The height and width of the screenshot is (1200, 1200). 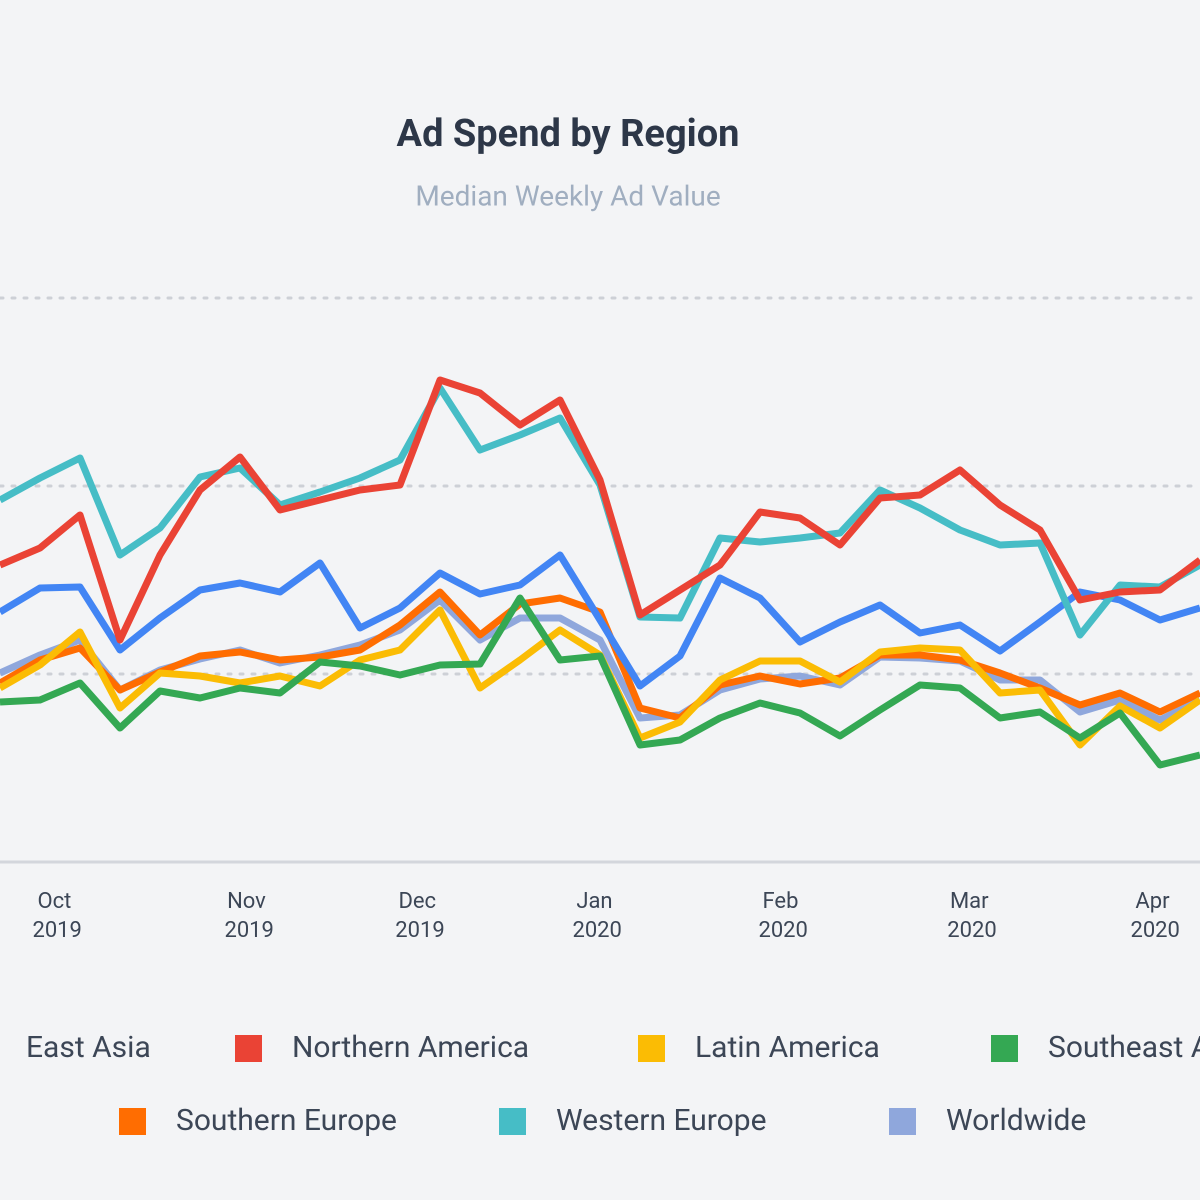 What do you see at coordinates (1016, 1120) in the screenshot?
I see `legend-label: Worldwide` at bounding box center [1016, 1120].